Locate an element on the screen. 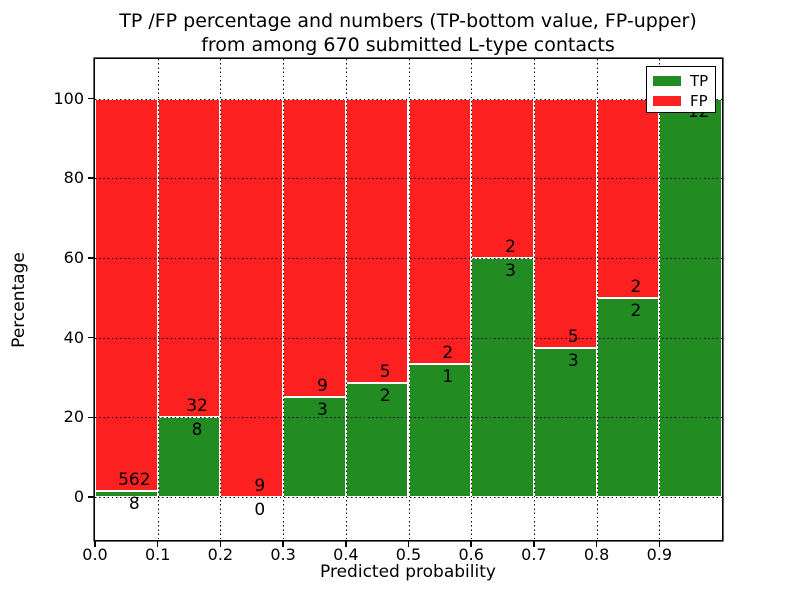 The height and width of the screenshot is (600, 800). fp-count-label: 32 is located at coordinates (197, 406).